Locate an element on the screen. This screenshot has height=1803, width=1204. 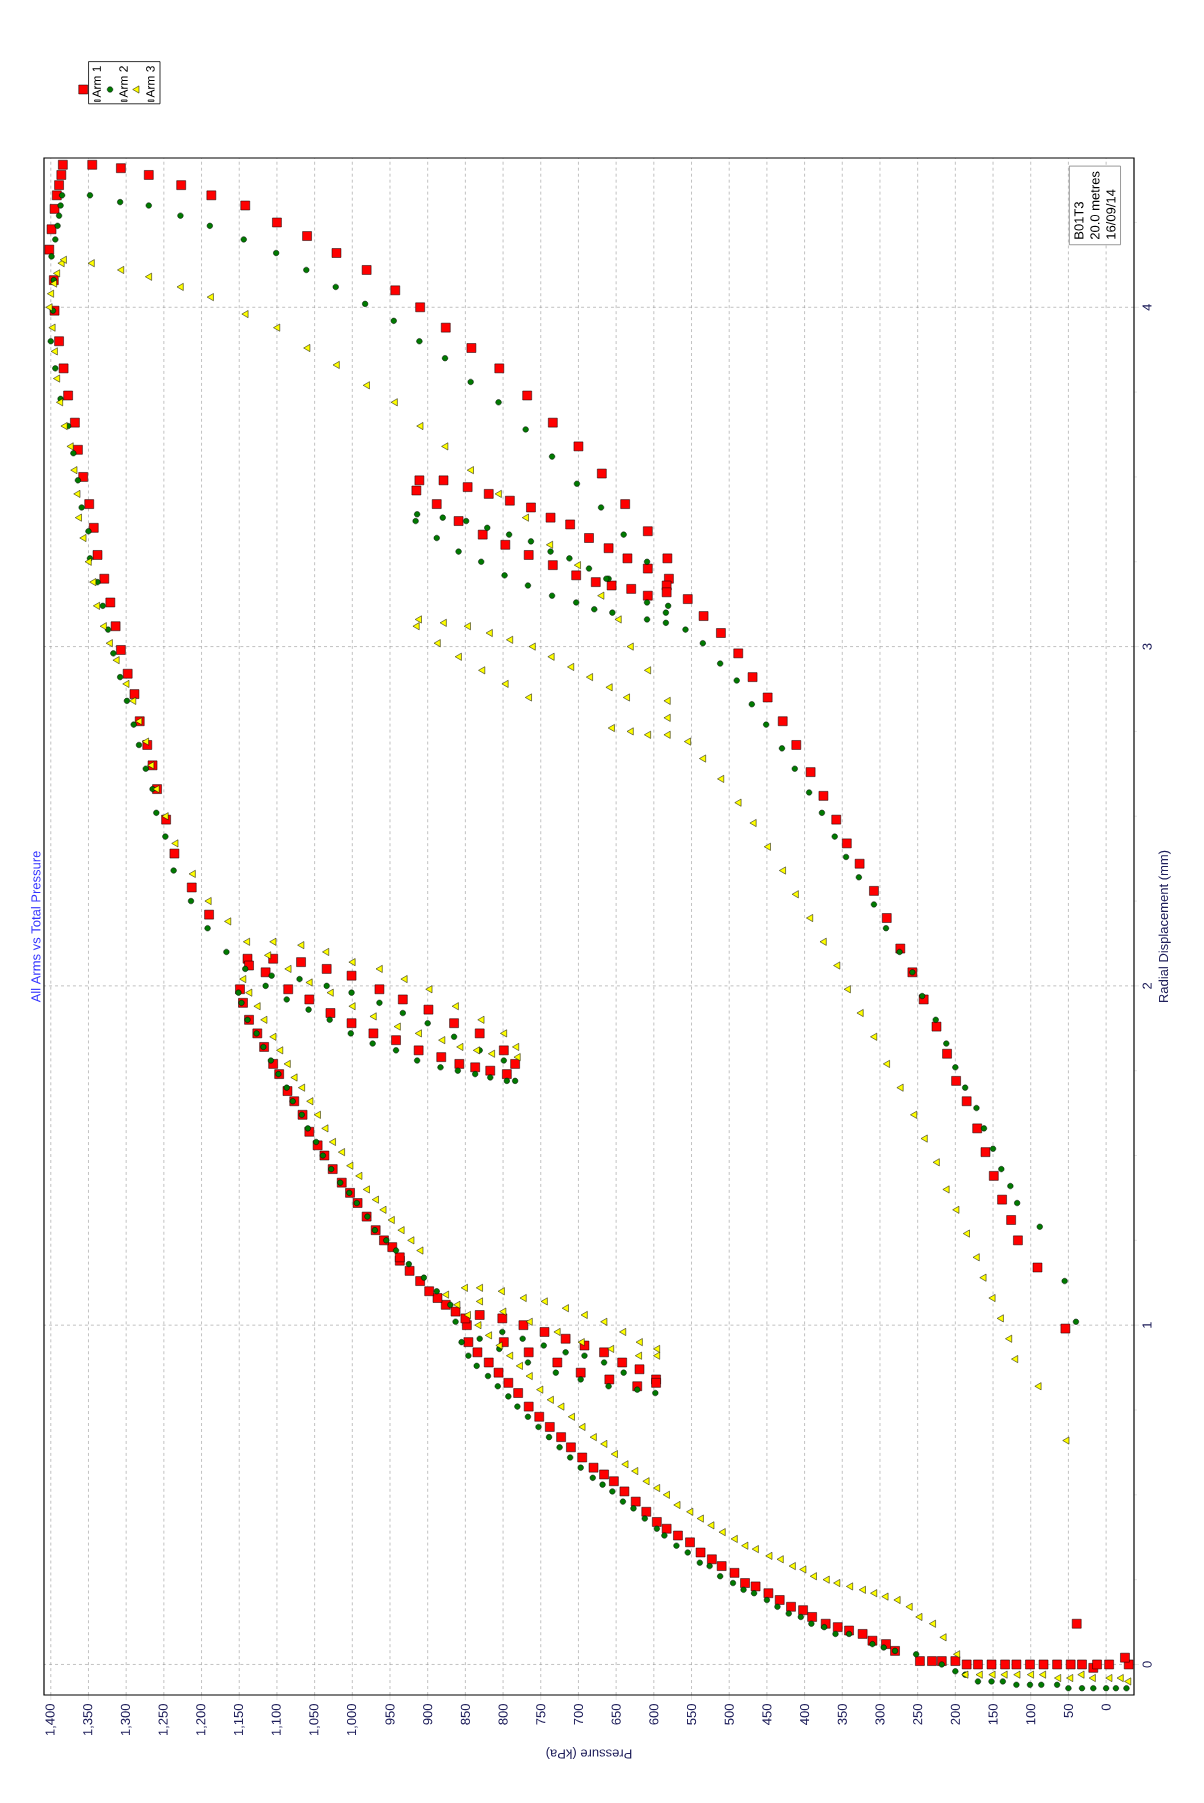
x-tick-label: 1,100 is located at coordinates (277, 1720).